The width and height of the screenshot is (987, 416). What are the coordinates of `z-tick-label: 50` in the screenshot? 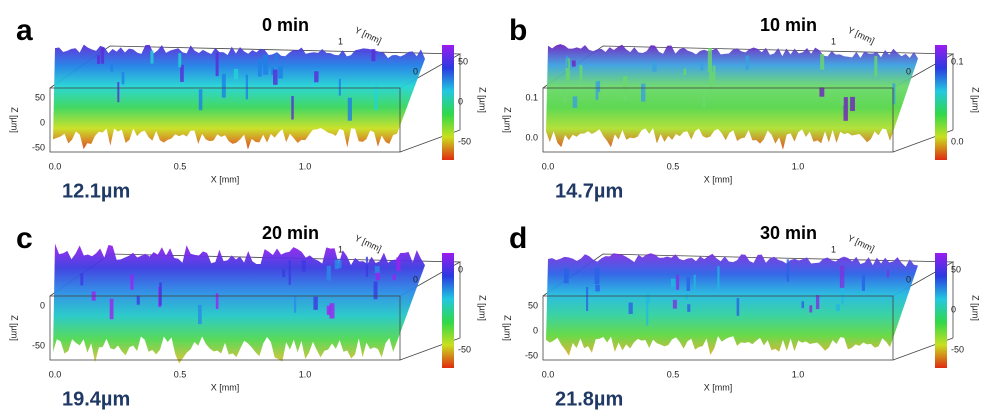 It's located at (533, 305).